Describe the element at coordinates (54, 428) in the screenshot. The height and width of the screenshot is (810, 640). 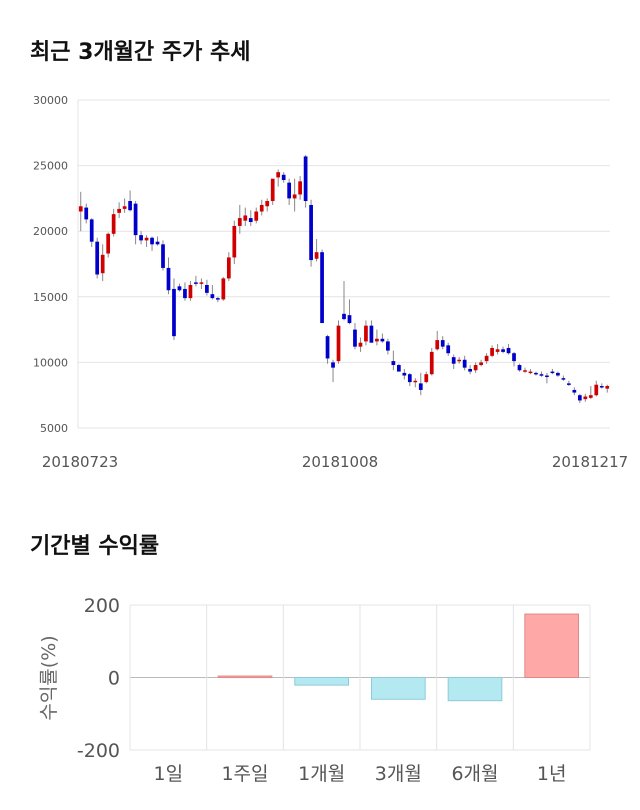
I see `price-y-tick: 5000` at that location.